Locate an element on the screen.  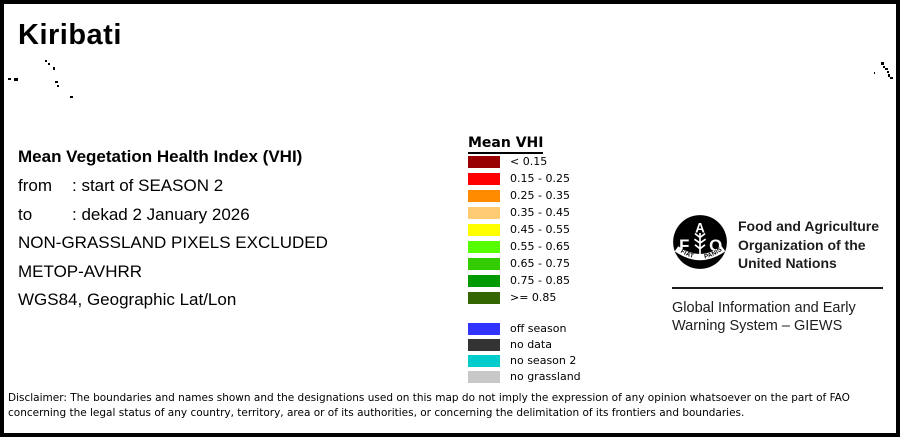
wheat-icon is located at coordinates (700, 245).